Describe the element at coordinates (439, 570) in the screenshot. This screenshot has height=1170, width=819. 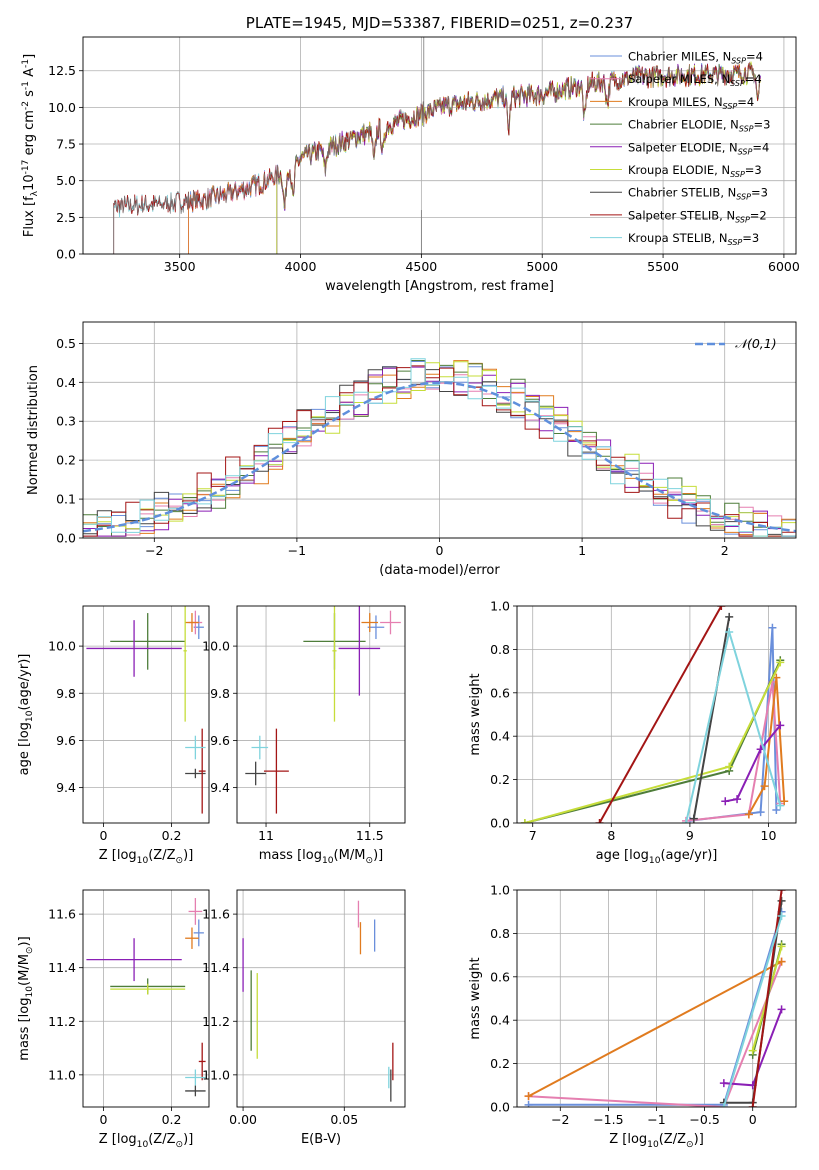
I see `x-axis-label: (data-model)/error` at that location.